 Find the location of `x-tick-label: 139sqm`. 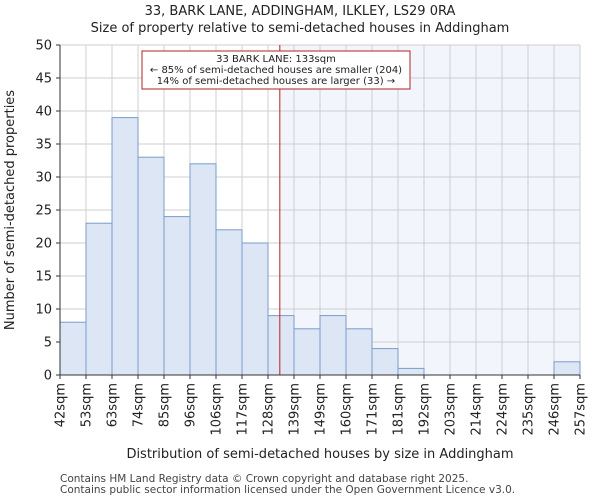

x-tick-label: 139sqm is located at coordinates (295, 409).